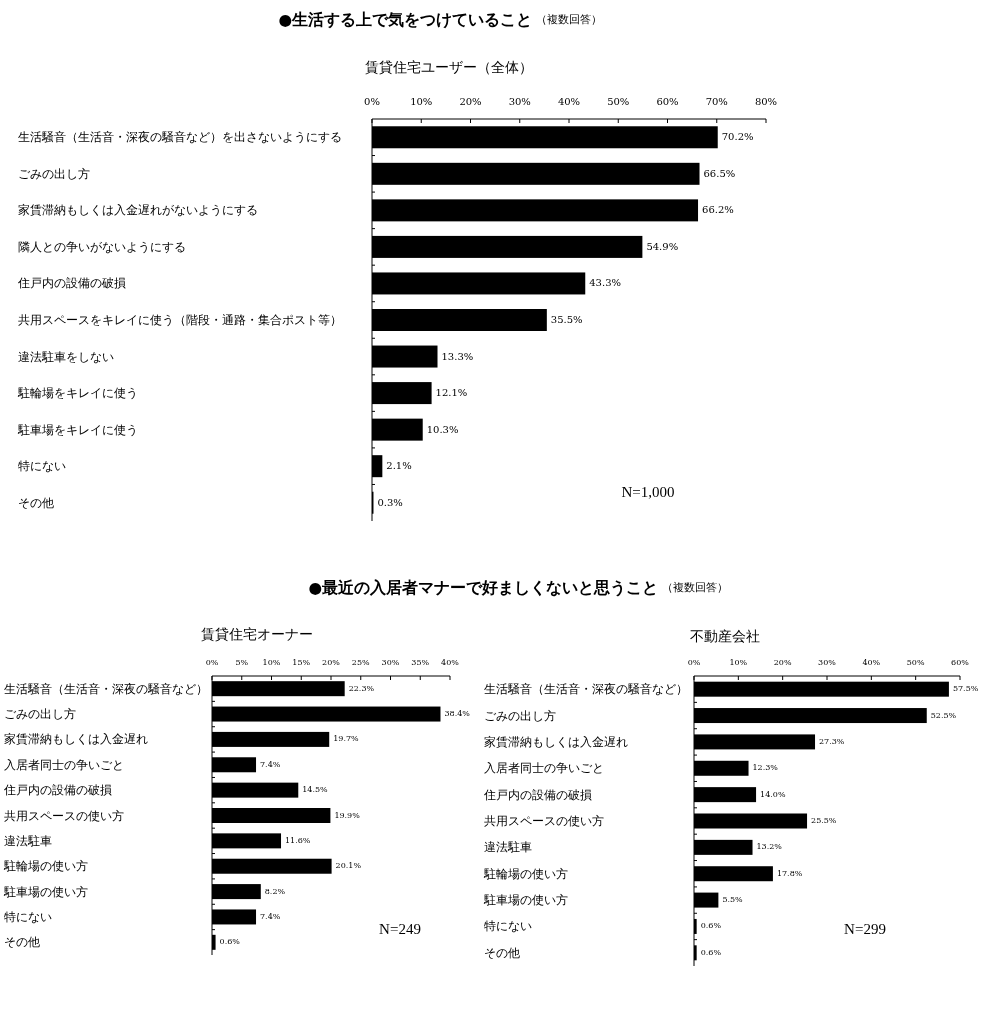 The height and width of the screenshot is (1018, 1002). Describe the element at coordinates (865, 929) in the screenshot. I see `annotation: N=299` at that location.